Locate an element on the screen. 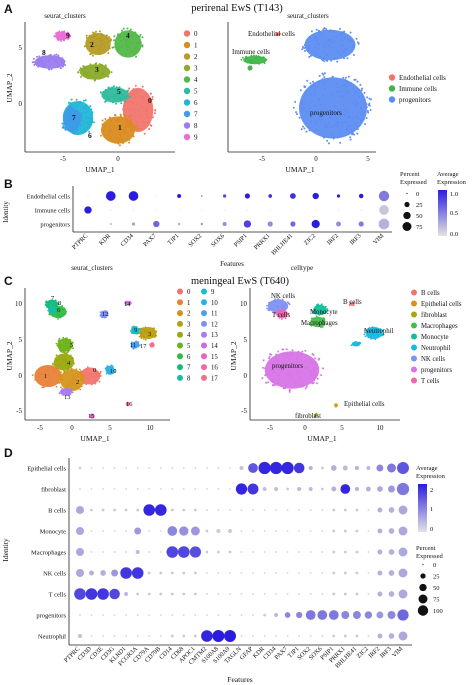  c-legend-label-10: 10 is located at coordinates (214, 303).